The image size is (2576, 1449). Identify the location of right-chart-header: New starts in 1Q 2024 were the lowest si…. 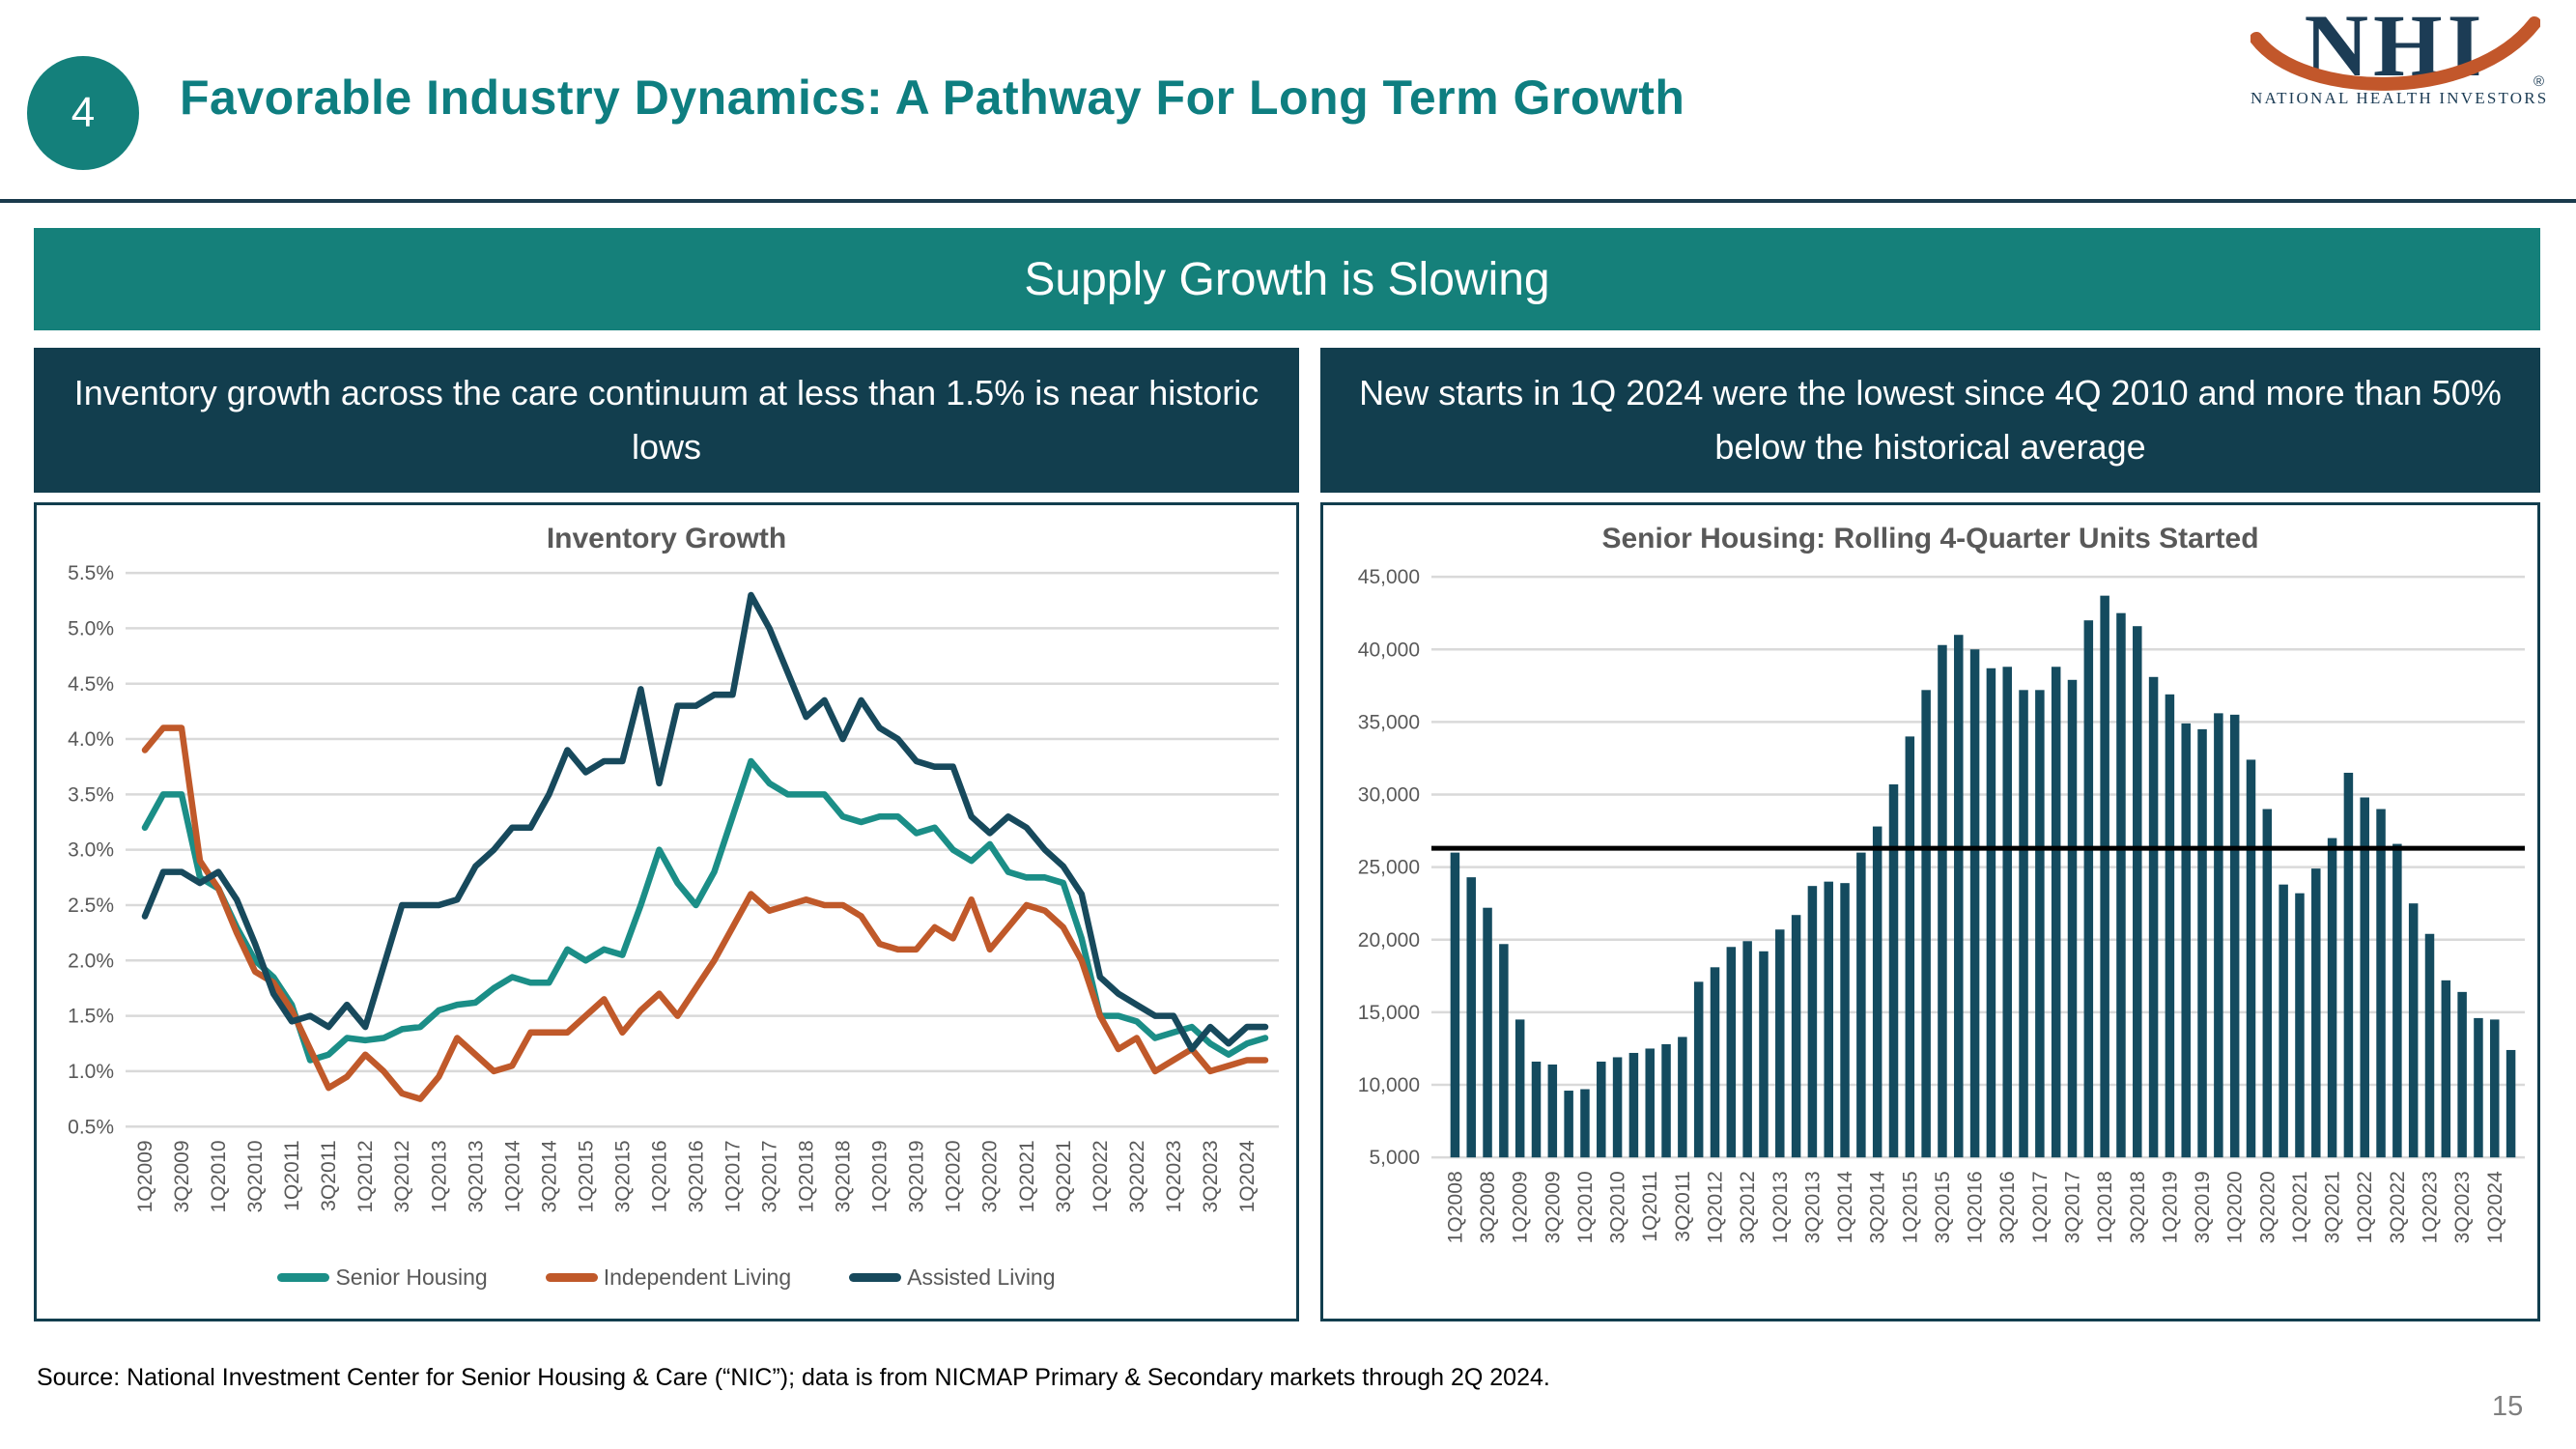
(1930, 420).